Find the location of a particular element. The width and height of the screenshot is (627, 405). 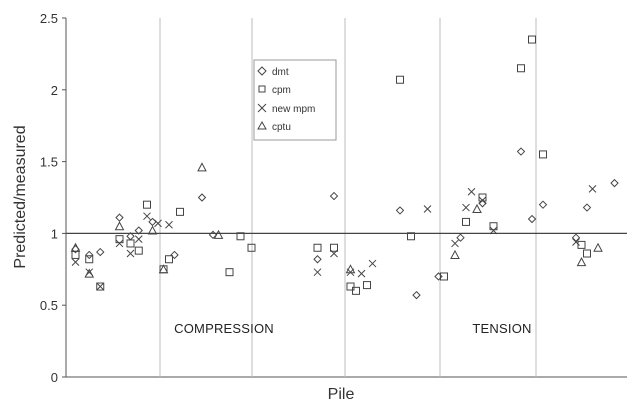

y-tick-label: 1 is located at coordinates (54, 233).